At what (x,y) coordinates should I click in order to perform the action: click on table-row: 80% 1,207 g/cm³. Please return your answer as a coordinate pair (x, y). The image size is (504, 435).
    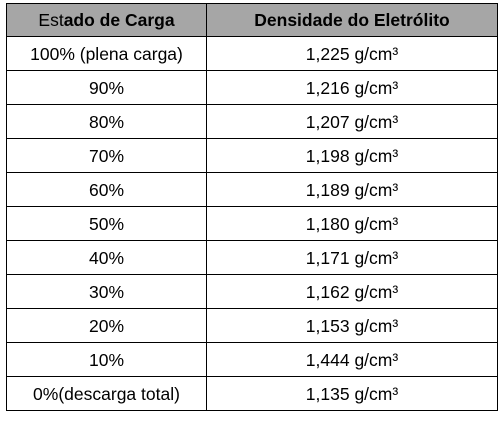
    Looking at the image, I should click on (252, 121).